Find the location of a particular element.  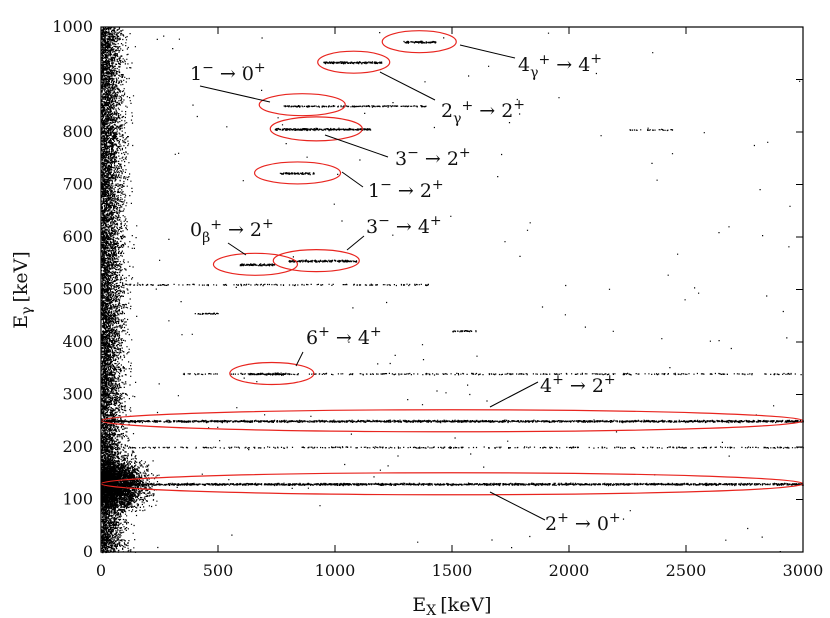

y-tick-label: 700 is located at coordinates (77, 184).